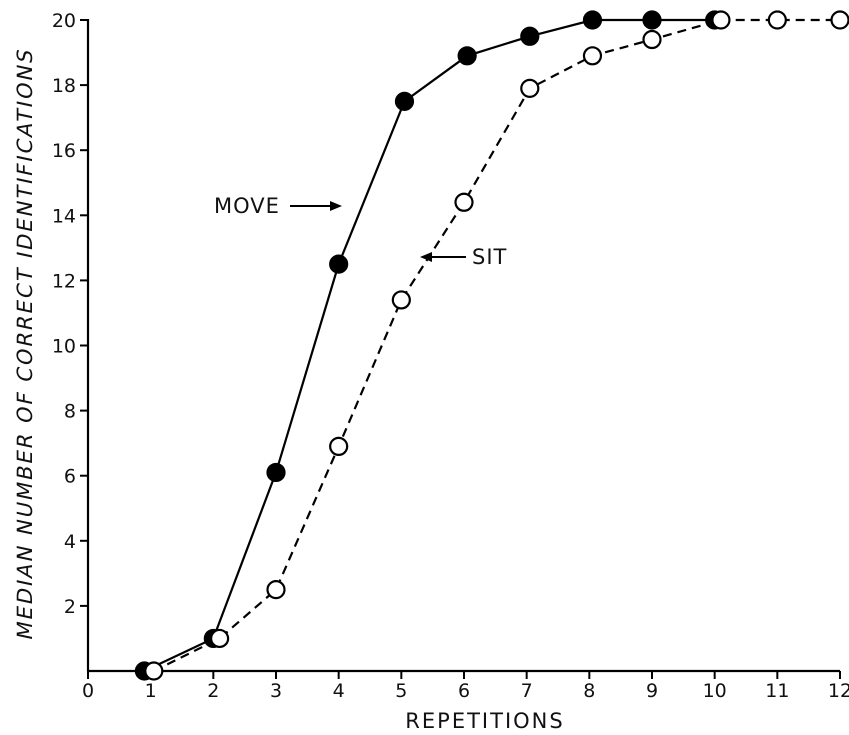 This screenshot has height=735, width=849. Describe the element at coordinates (64, 281) in the screenshot. I see `y-tick-label: 12` at that location.